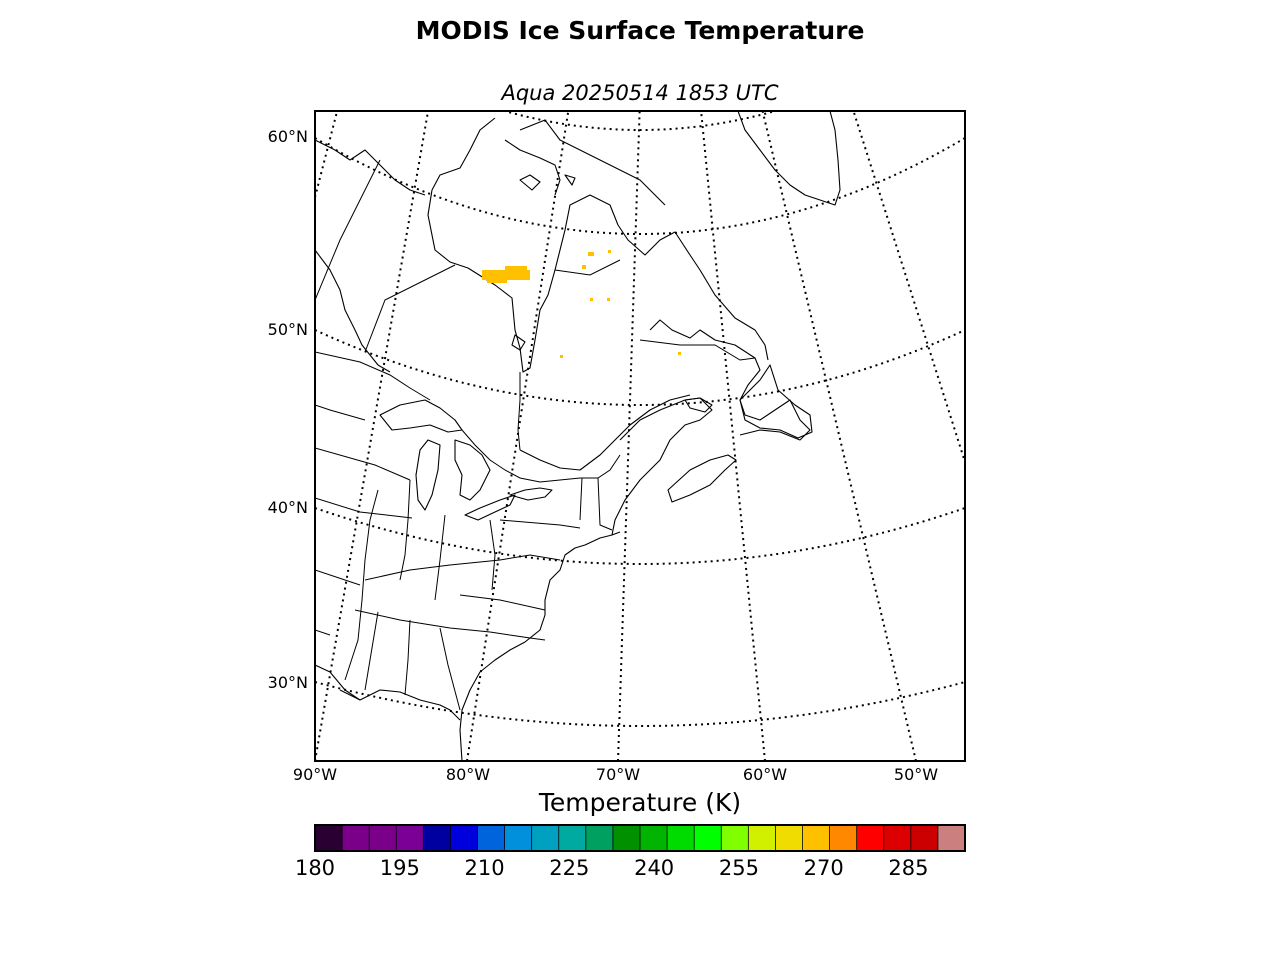  I want to click on lon-label-50w: 50°W, so click(916, 774).